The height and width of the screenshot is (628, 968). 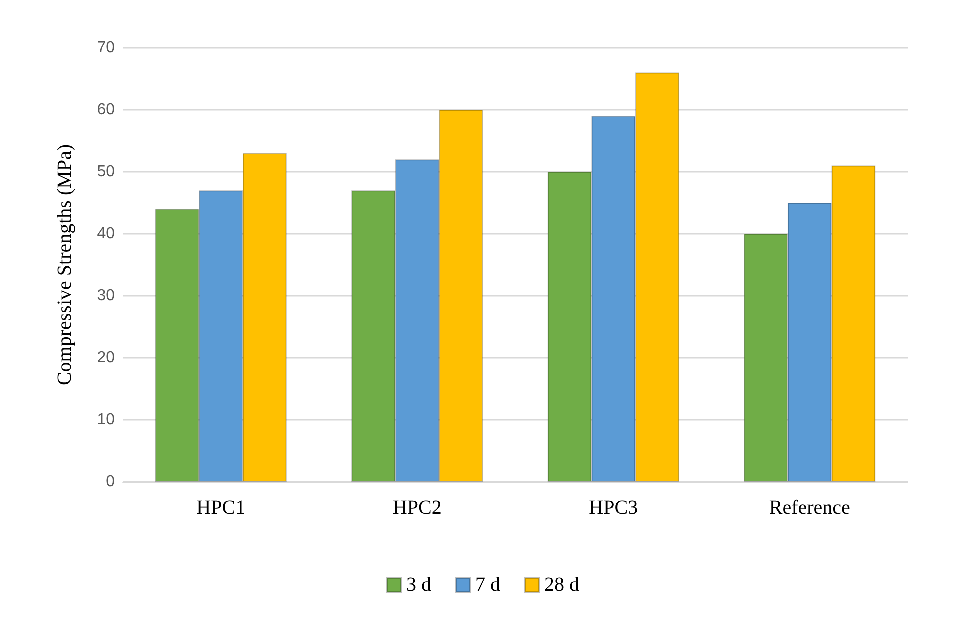 What do you see at coordinates (111, 482) in the screenshot?
I see `y-tick-label: 0` at bounding box center [111, 482].